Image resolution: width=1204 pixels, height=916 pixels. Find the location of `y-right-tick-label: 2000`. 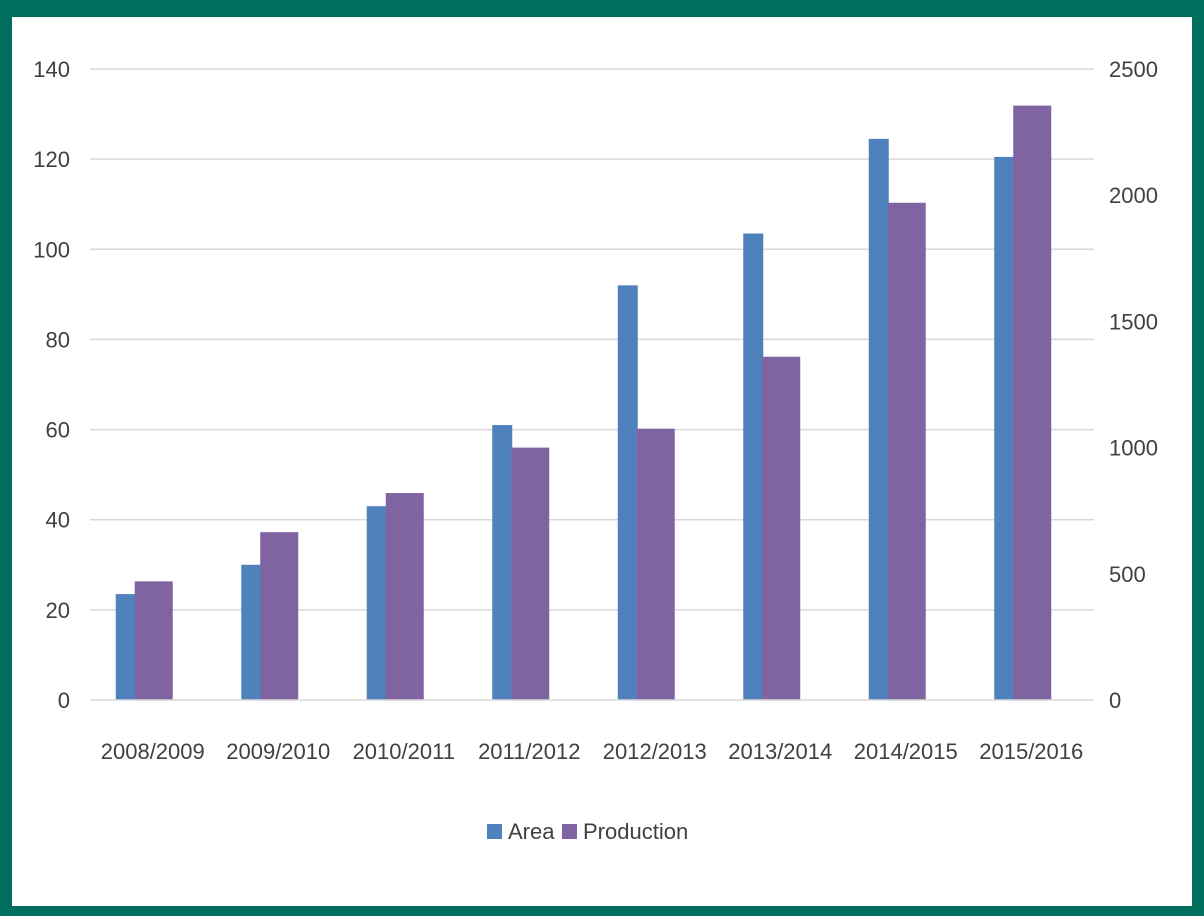

y-right-tick-label: 2000 is located at coordinates (1133, 195).